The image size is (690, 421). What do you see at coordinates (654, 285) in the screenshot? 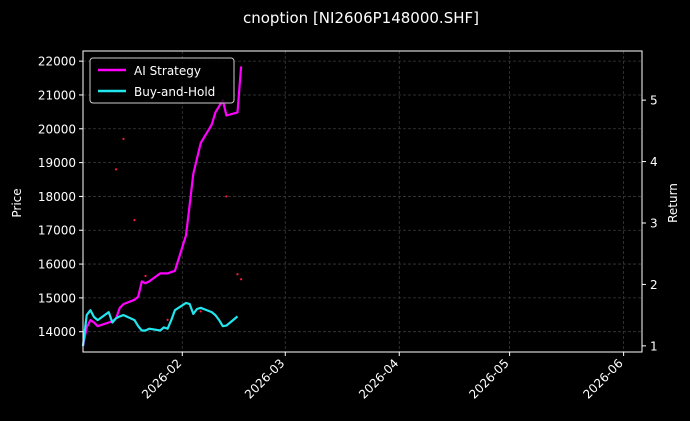
I see `right-y-tick-label: 2` at bounding box center [654, 285].